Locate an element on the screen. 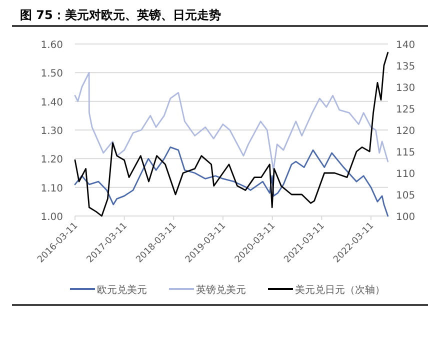 This screenshot has height=340, width=438. y-tick-label: 1.20 is located at coordinates (51, 160).